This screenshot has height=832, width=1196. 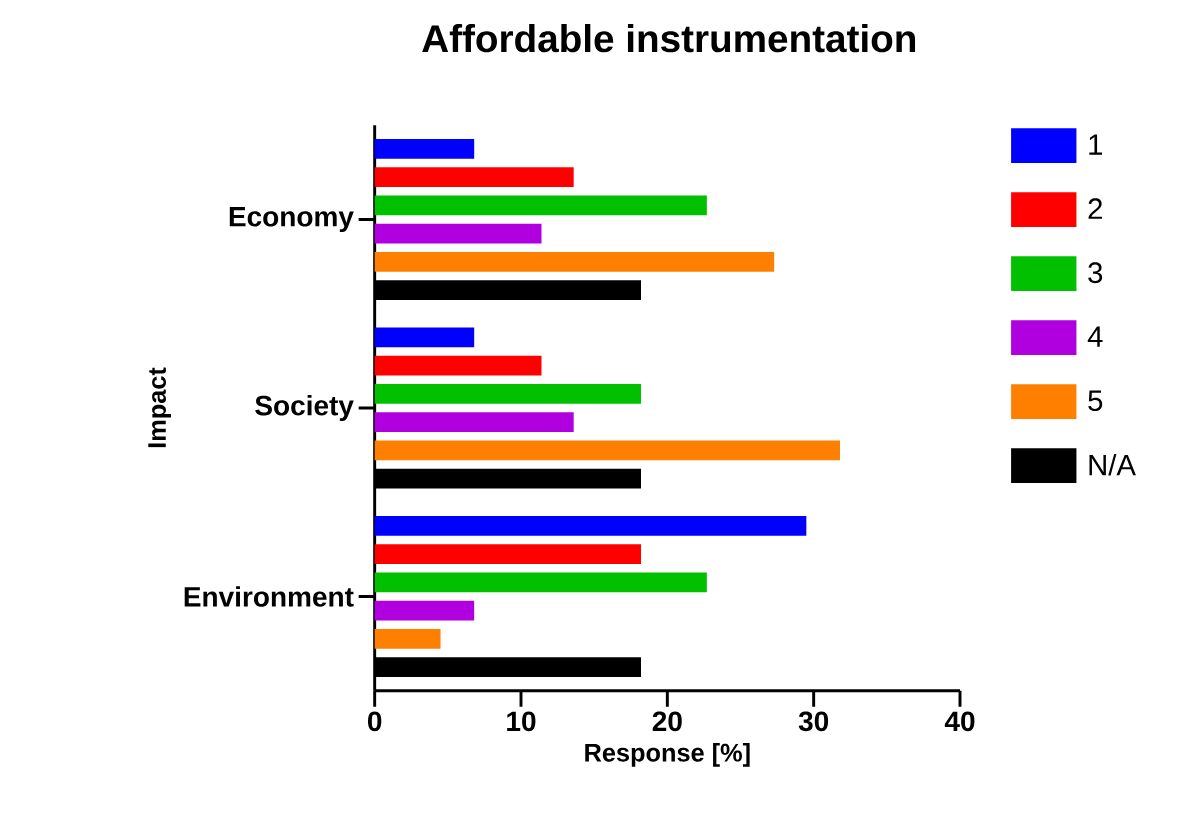 What do you see at coordinates (1095, 273) in the screenshot?
I see `legend-label: 3` at bounding box center [1095, 273].